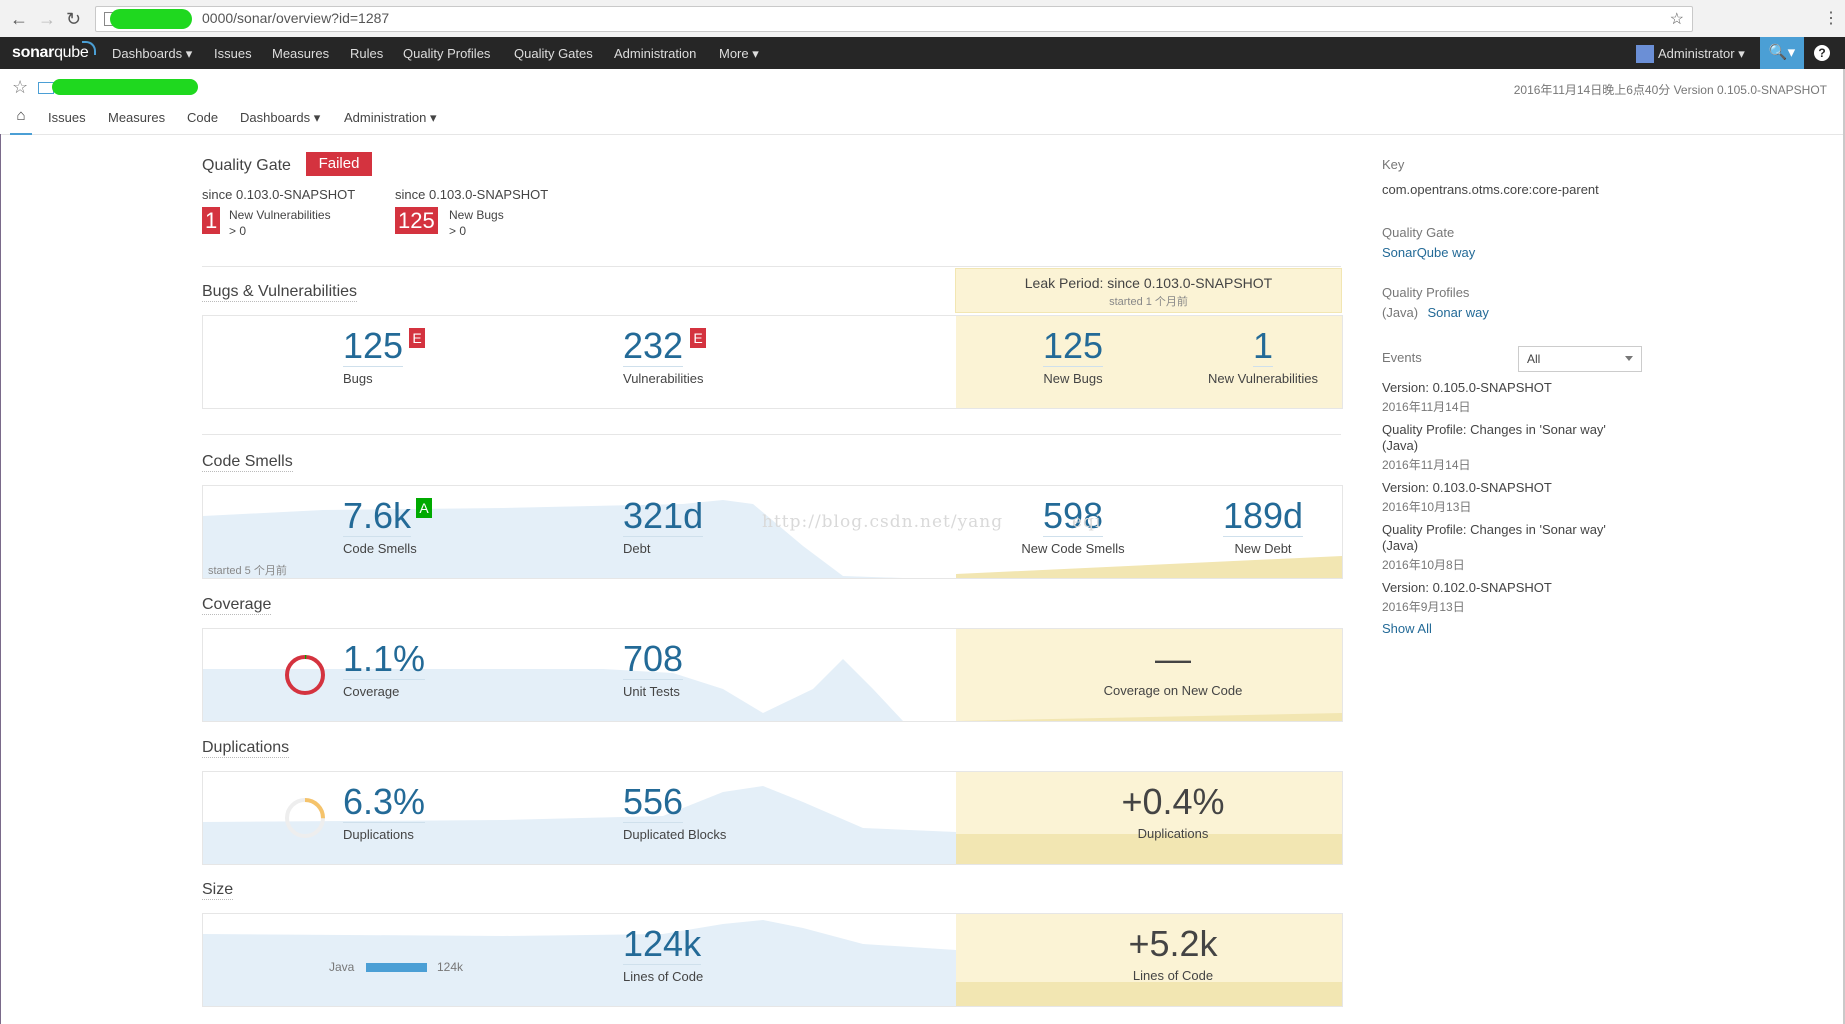 The image size is (1845, 1024). I want to click on maintainability-rating-badge: A, so click(424, 508).